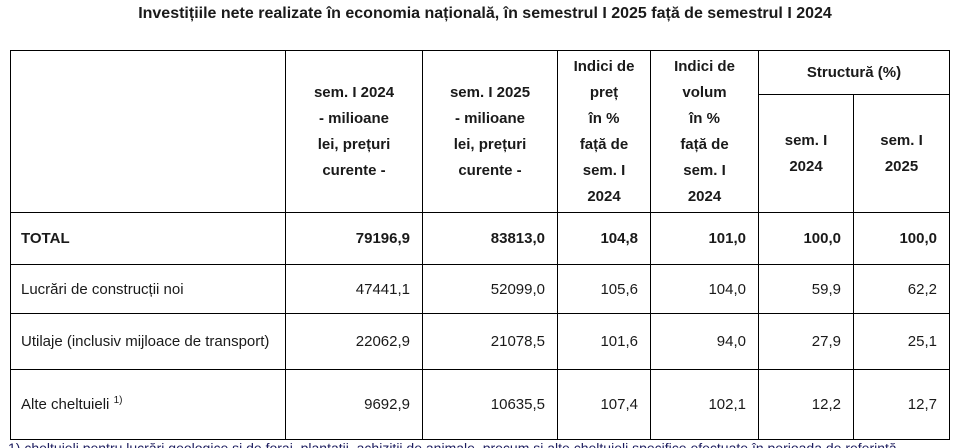 This screenshot has width=970, height=448. Describe the element at coordinates (490, 289) in the screenshot. I see `cell-constructions-sem2025: 52099,0` at that location.